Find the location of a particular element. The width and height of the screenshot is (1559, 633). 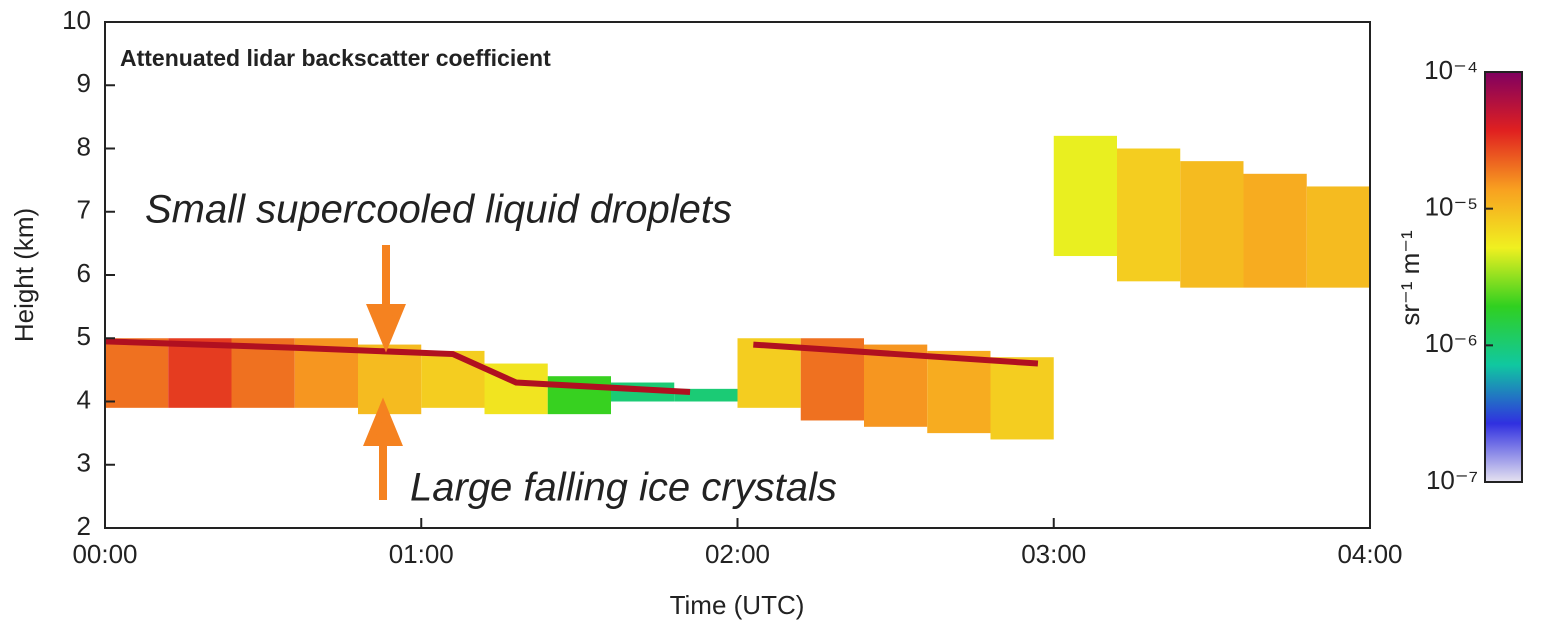

colorbar is located at coordinates (1503, 277).